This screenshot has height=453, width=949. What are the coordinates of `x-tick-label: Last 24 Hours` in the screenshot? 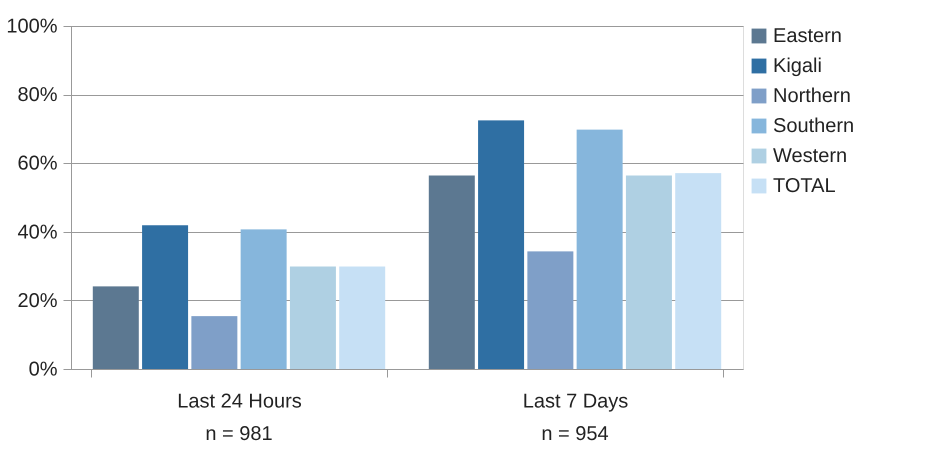 It's located at (239, 401).